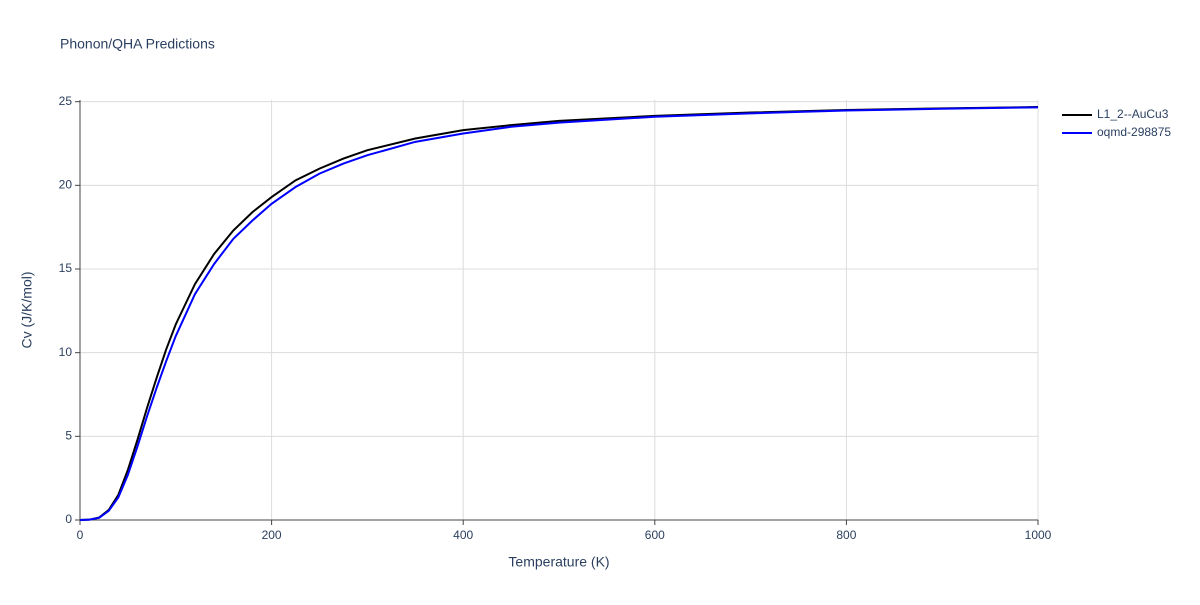  I want to click on y-tick-label: 5, so click(68, 436).